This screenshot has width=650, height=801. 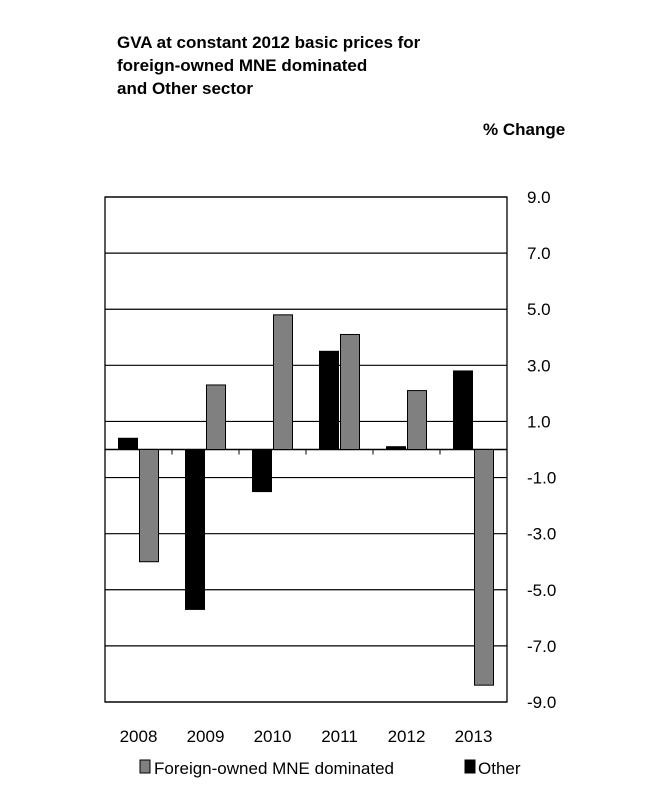 What do you see at coordinates (350, 392) in the screenshot?
I see `bar-foreign-owned-2011` at bounding box center [350, 392].